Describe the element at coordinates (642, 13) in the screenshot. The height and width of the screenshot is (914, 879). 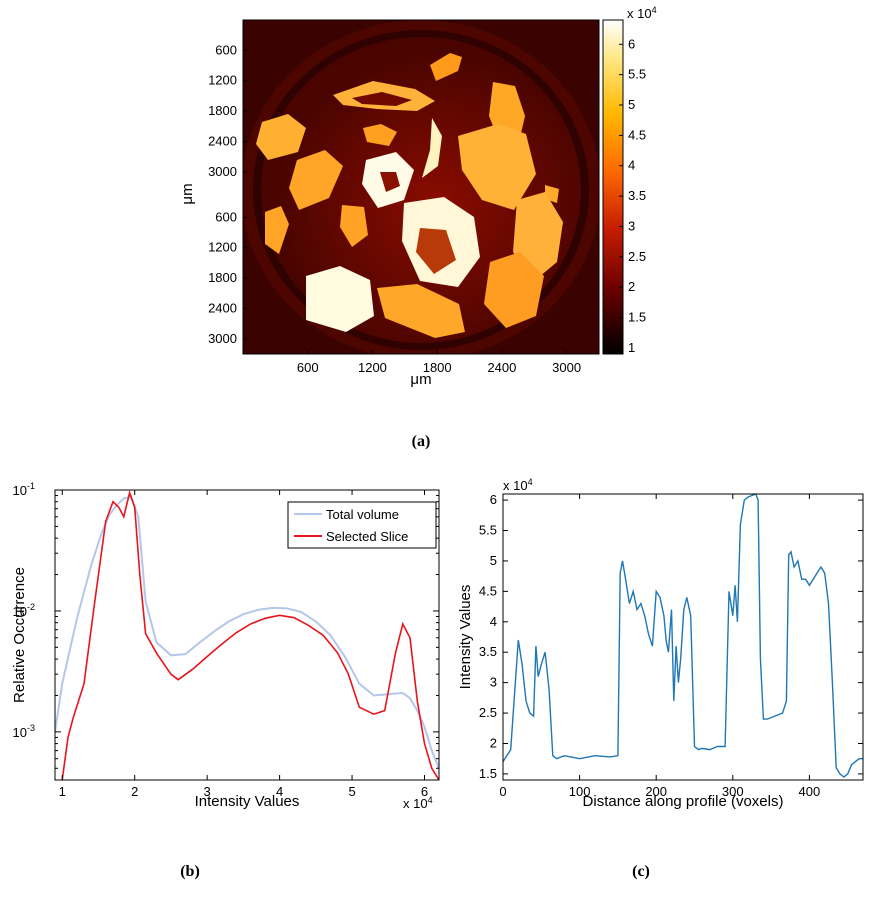
I see `colorbar-exponent: x 104` at that location.